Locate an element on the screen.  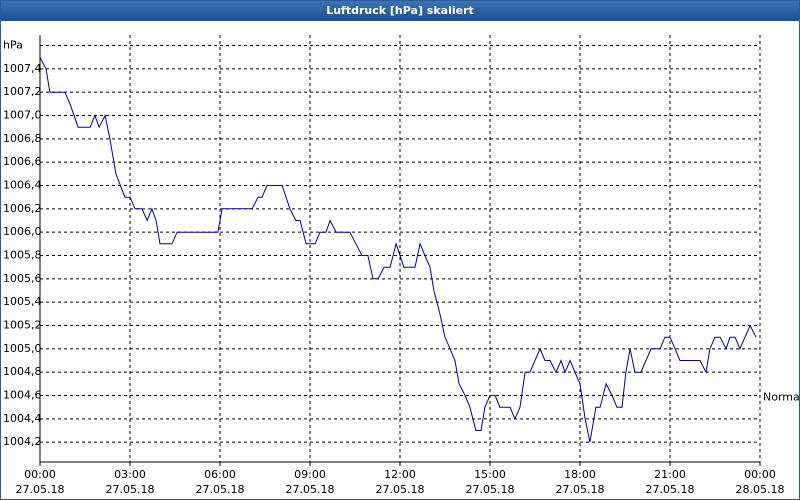
annotation: Normal is located at coordinates (781, 397).